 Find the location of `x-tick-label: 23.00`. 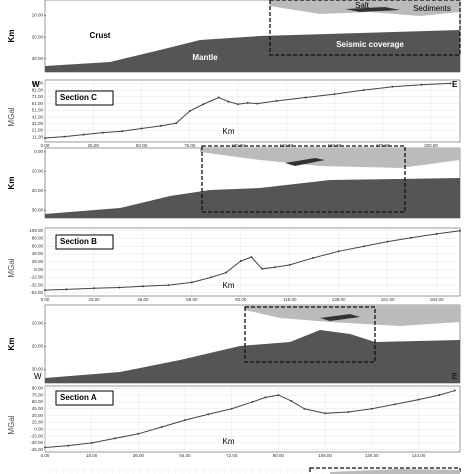

x-tick-label: 23.00 is located at coordinates (94, 299).